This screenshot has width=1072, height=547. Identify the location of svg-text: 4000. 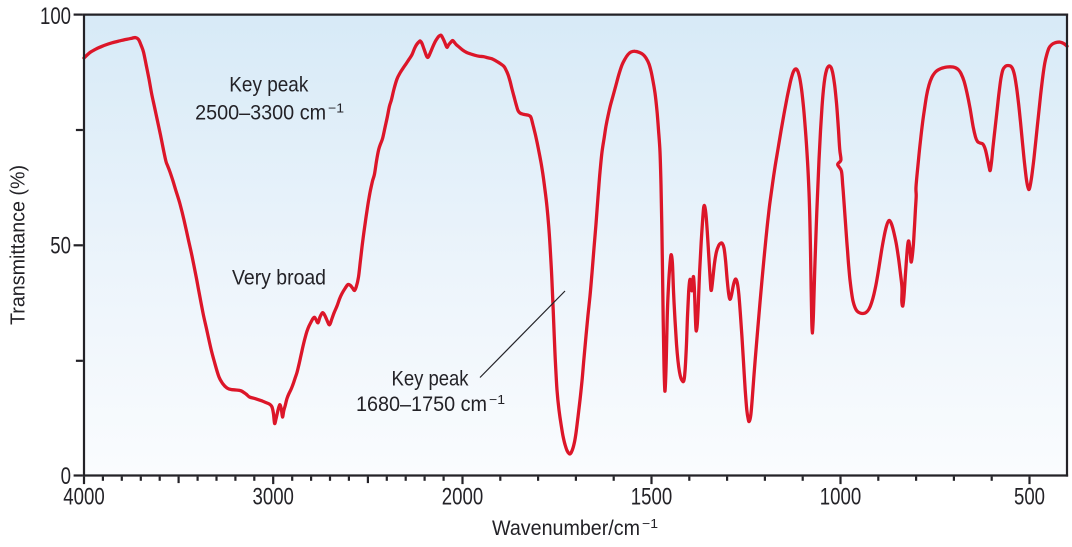
(83, 497).